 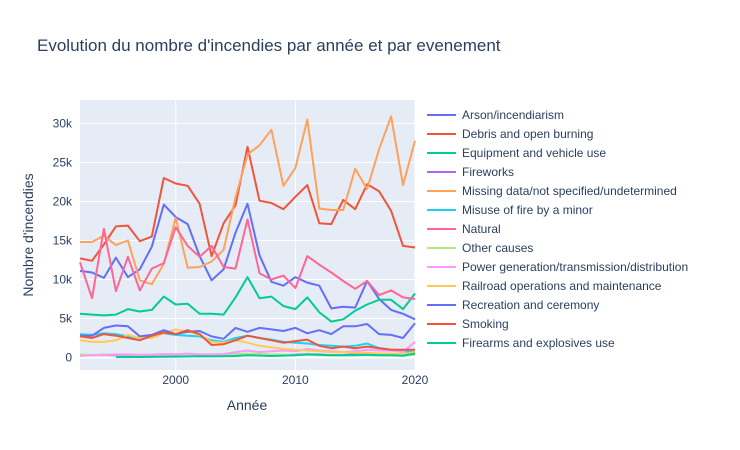 I want to click on legend-item: Natural, so click(x=464, y=229).